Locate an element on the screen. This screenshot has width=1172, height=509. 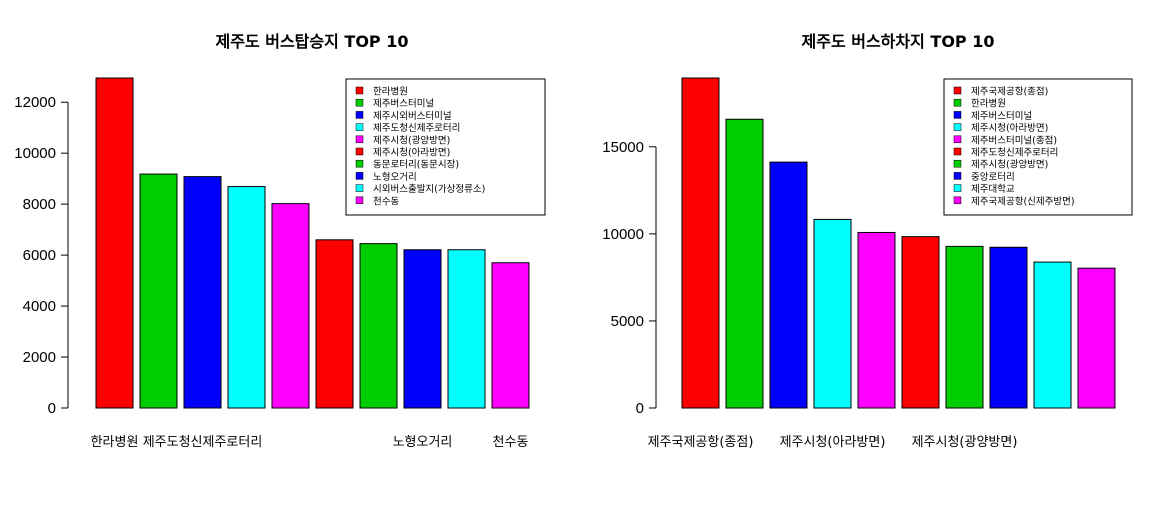
legend-label: 제주버스터미널(종점) is located at coordinates (1014, 140).